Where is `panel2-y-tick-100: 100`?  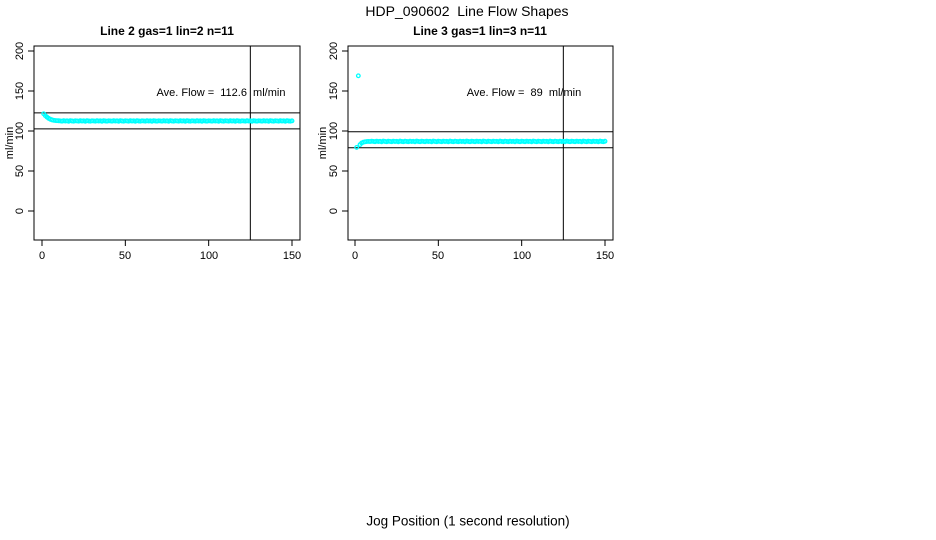 panel2-y-tick-100: 100 is located at coordinates (334, 131).